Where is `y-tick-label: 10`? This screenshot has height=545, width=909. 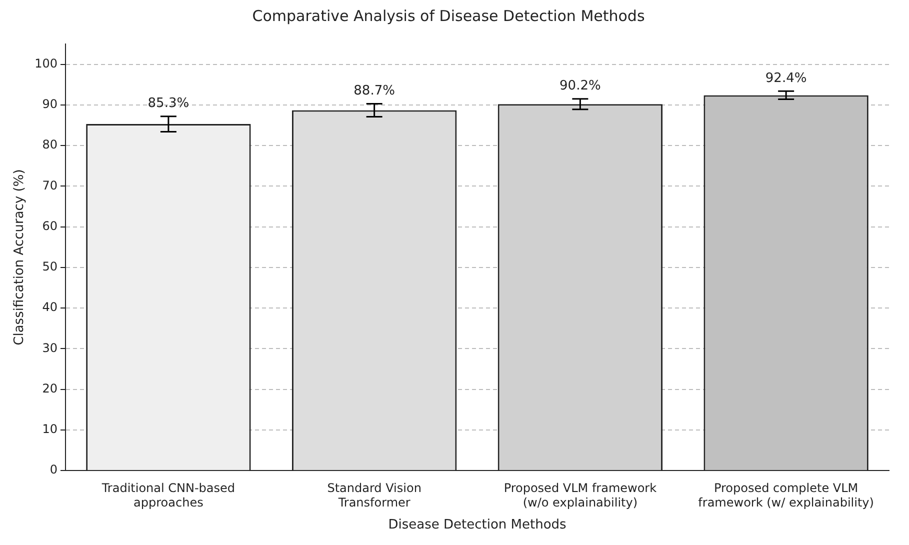 y-tick-label: 10 is located at coordinates (50, 429).